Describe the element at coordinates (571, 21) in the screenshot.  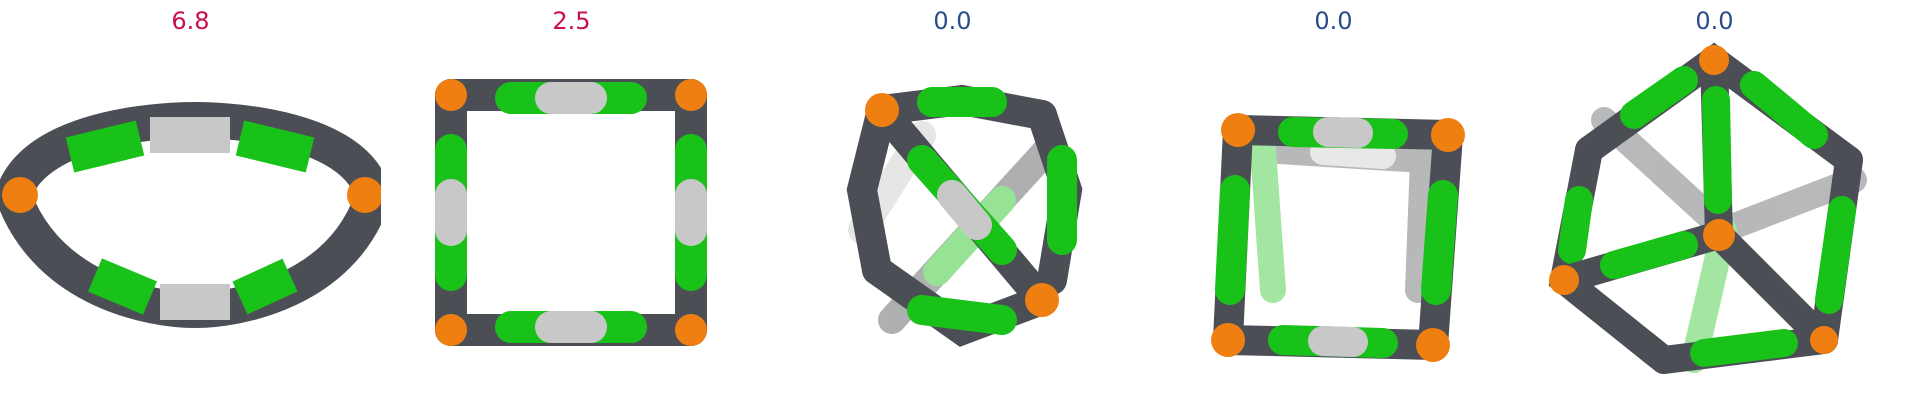
I see `energy-value-2: 2.5` at that location.